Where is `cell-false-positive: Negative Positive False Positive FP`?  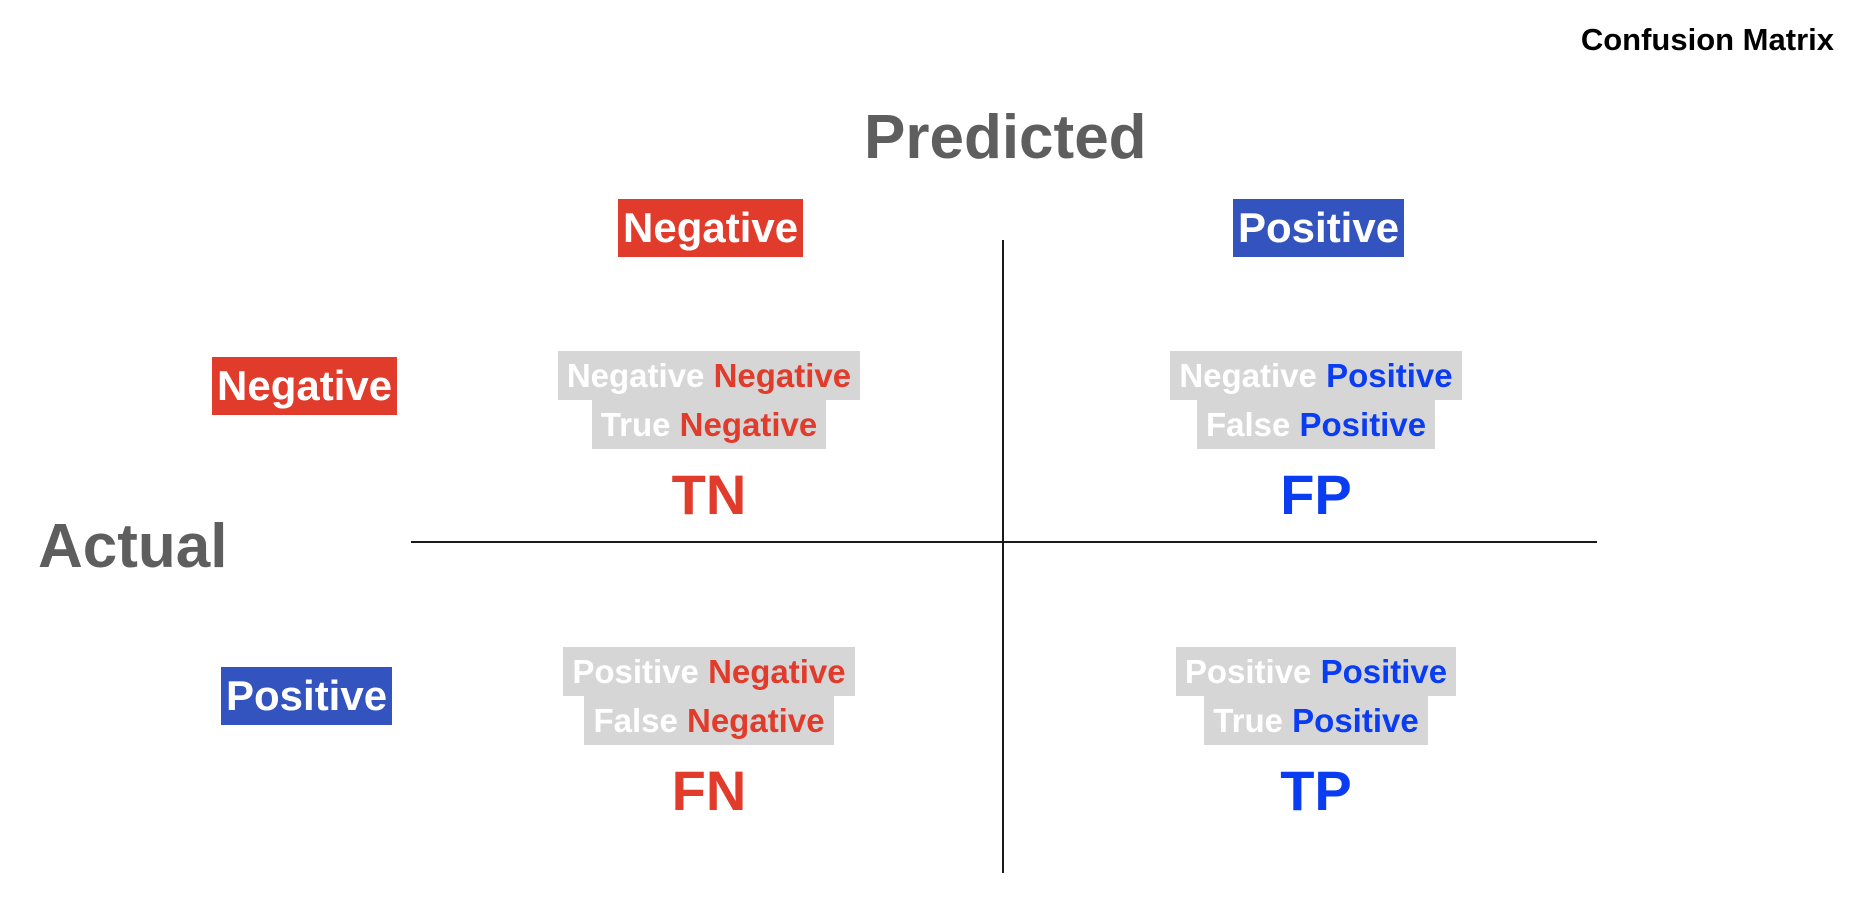
cell-false-positive: Negative Positive False Positive FP is located at coordinates (1316, 439).